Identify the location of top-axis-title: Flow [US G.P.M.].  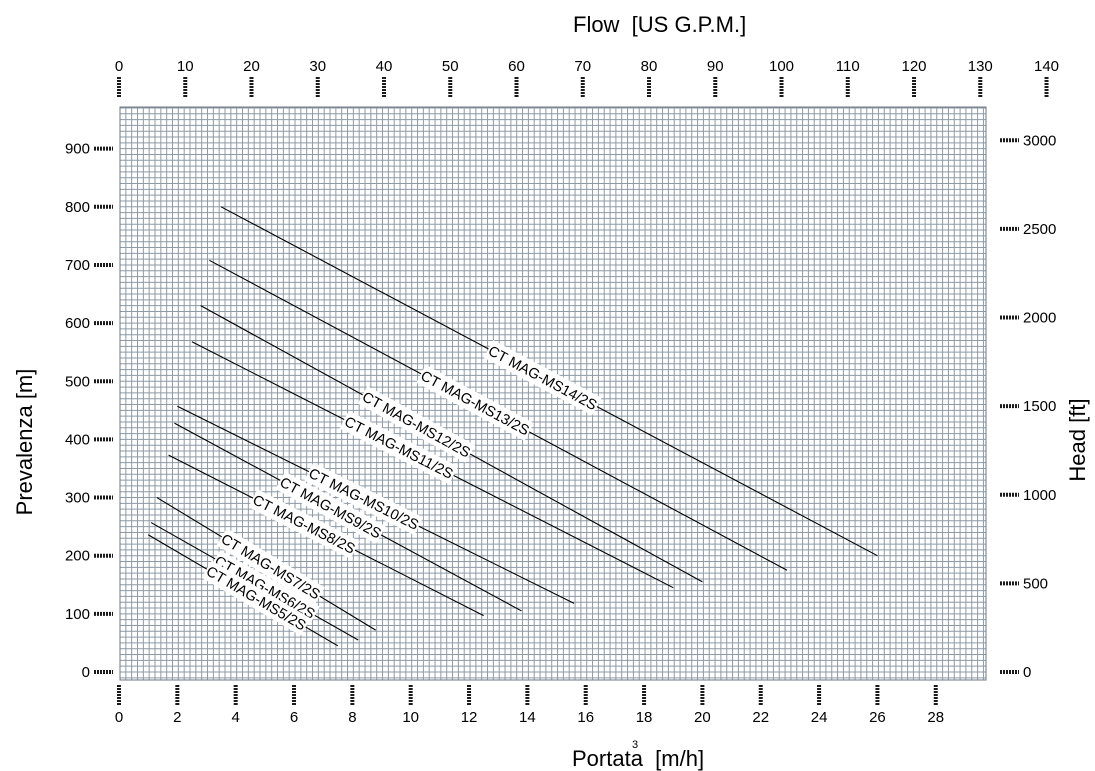
(659, 24).